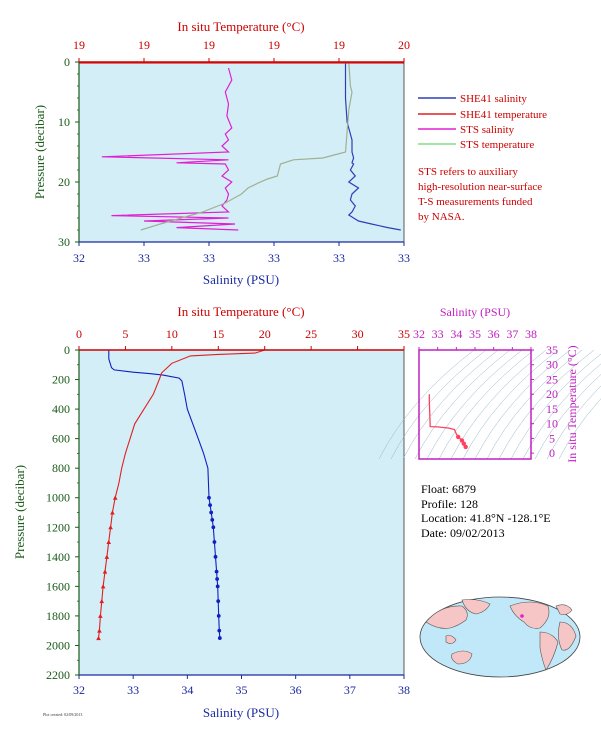  Describe the element at coordinates (58, 557) in the screenshot. I see `lower-y-tick-label: 1400` at that location.